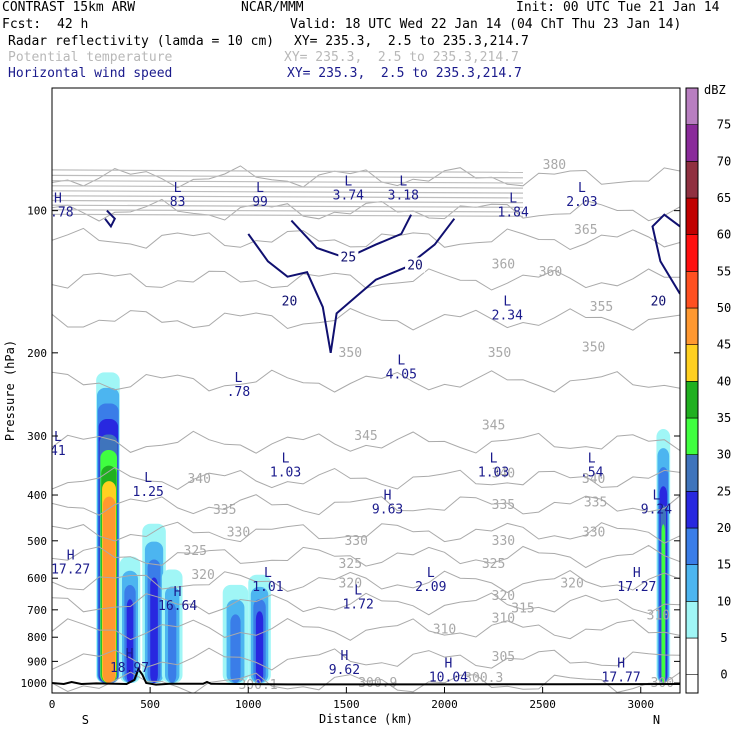  I want to click on field-wind: Horizontal wind speed, so click(90, 73).